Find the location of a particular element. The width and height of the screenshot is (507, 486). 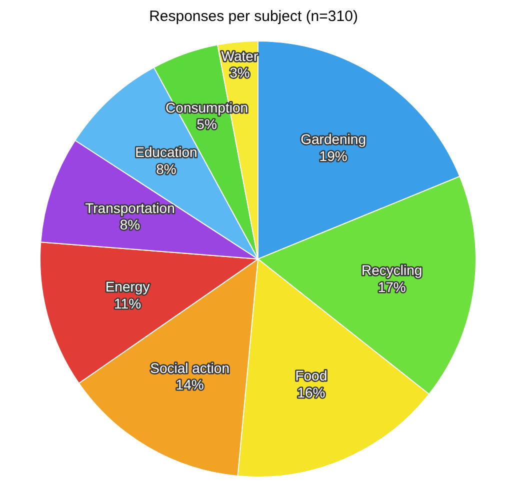

data-label: 3% is located at coordinates (240, 72).